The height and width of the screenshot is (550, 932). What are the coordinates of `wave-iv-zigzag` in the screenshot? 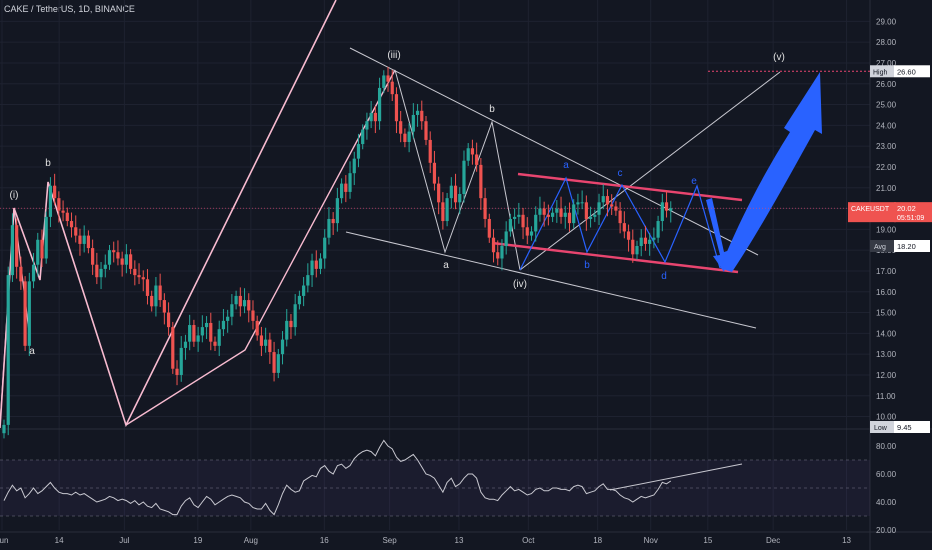 It's located at (457, 170).